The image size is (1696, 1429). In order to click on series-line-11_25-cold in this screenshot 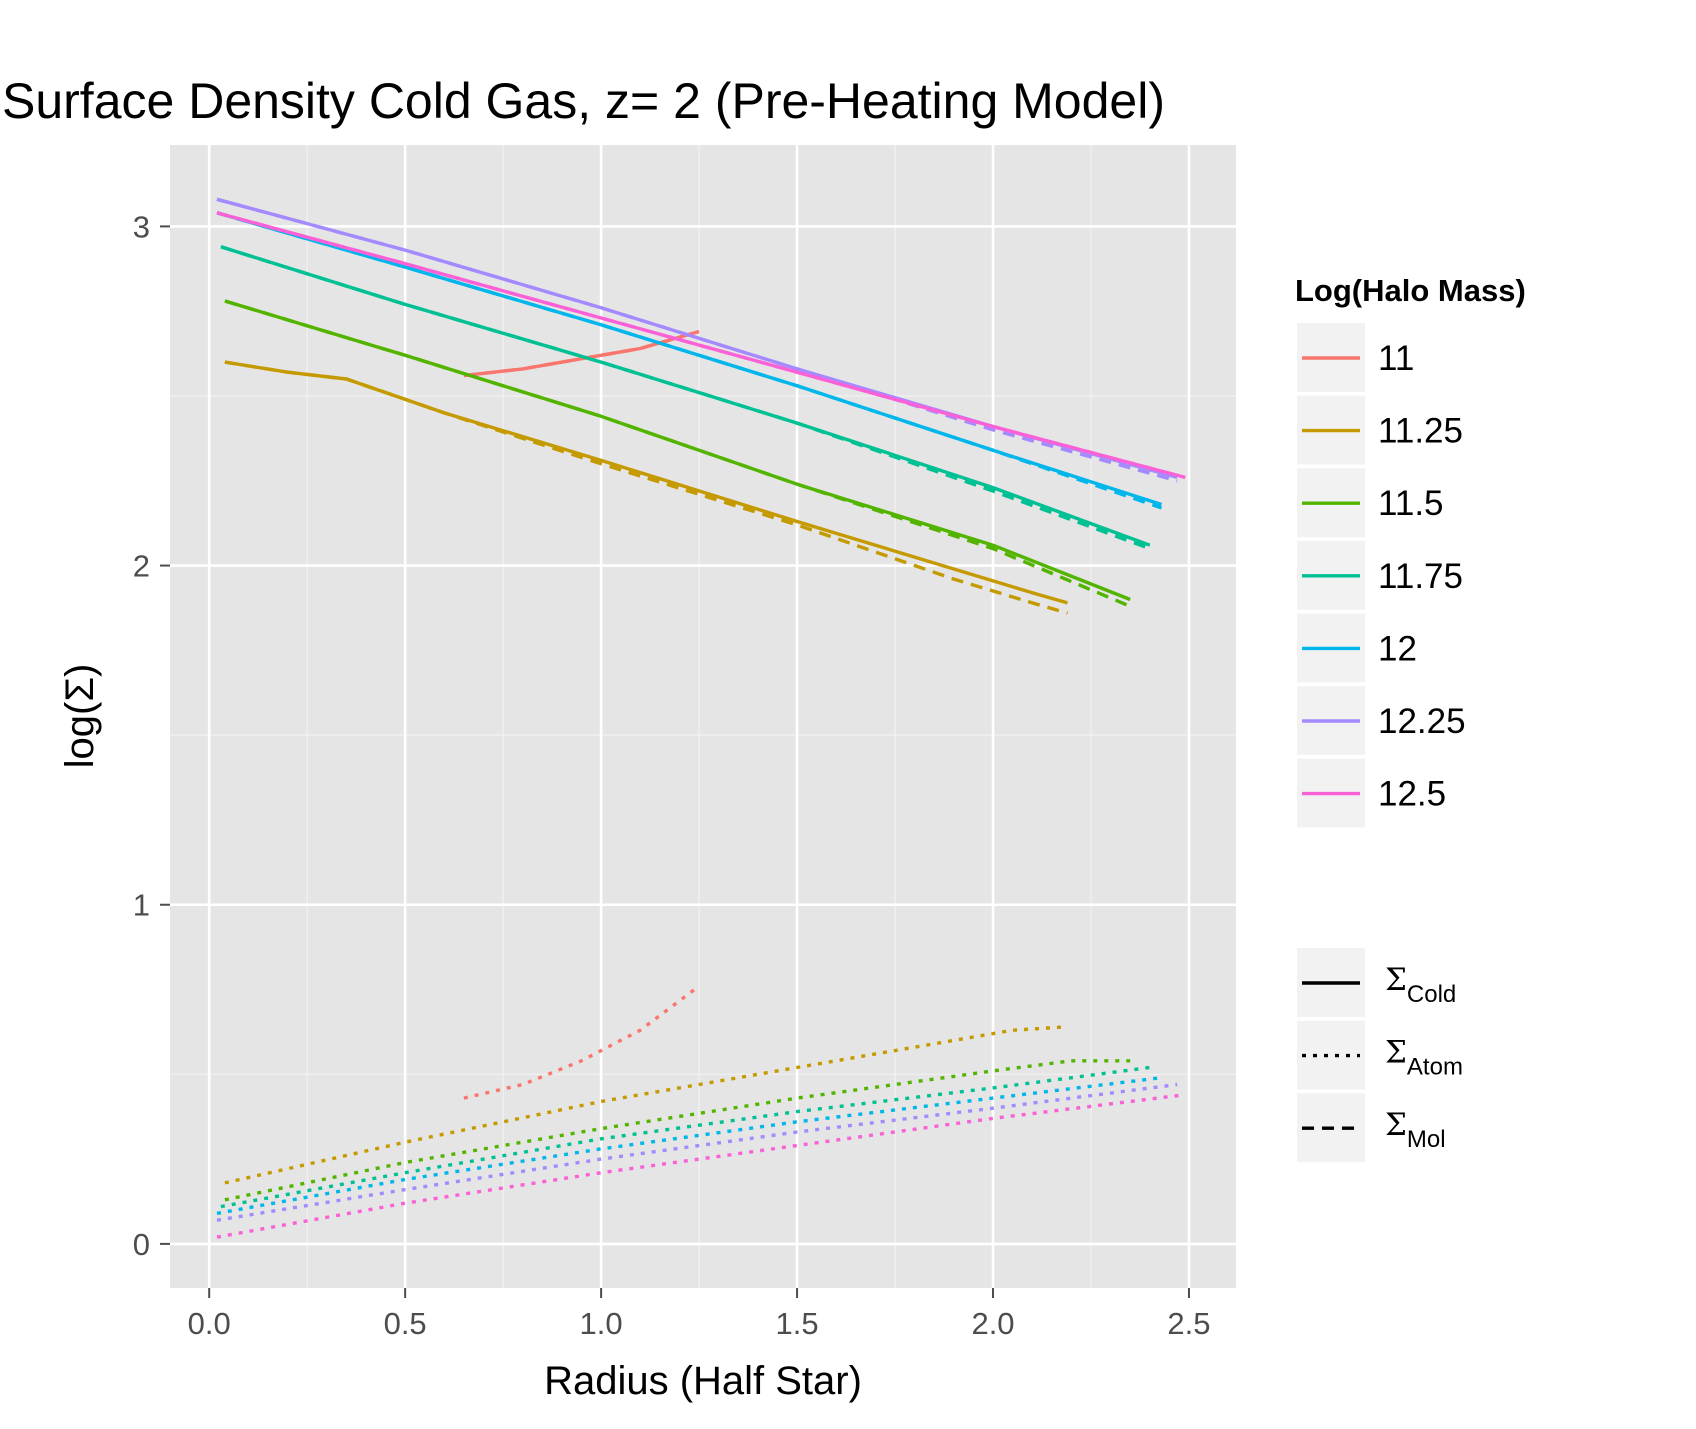, I will do `click(646, 482)`.